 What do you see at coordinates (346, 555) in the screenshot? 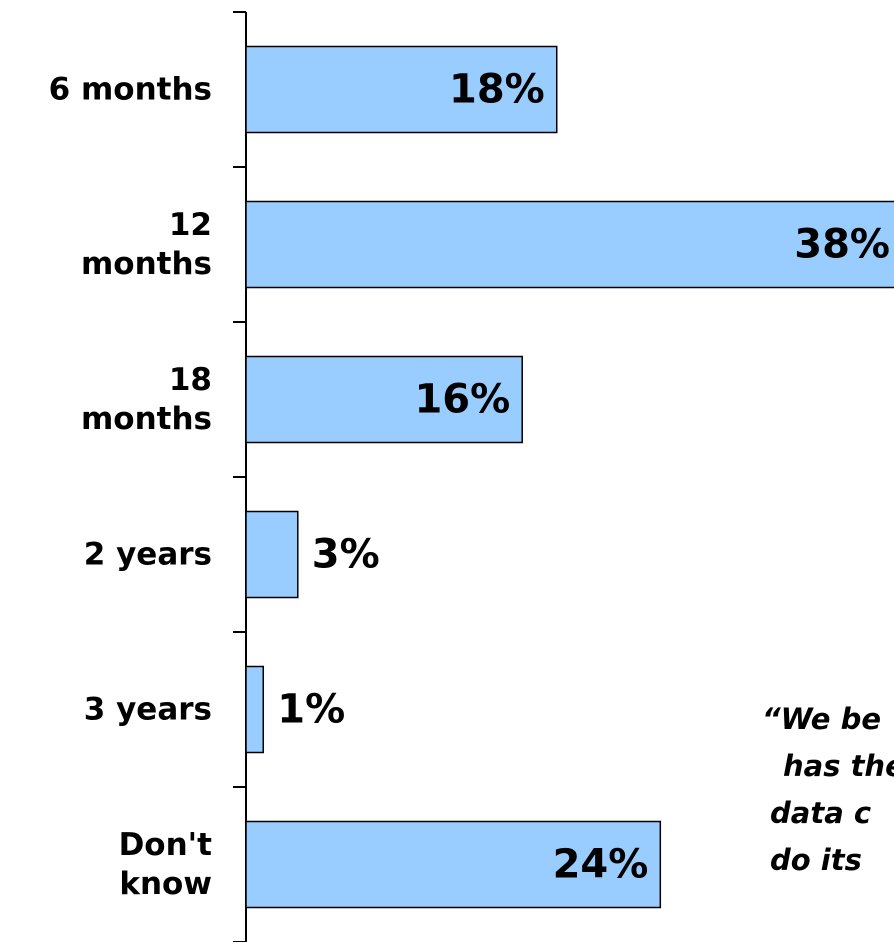
I see `value-label: 3%` at bounding box center [346, 555].